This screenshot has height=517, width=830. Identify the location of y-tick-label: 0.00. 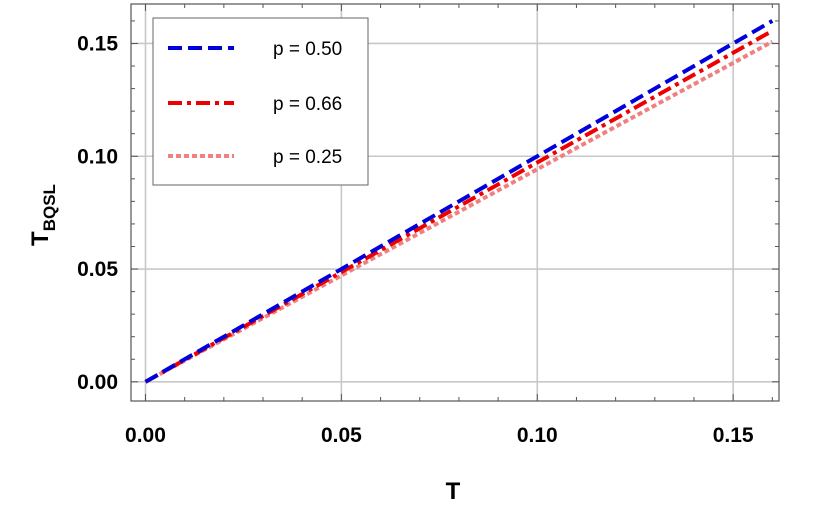
(97, 382).